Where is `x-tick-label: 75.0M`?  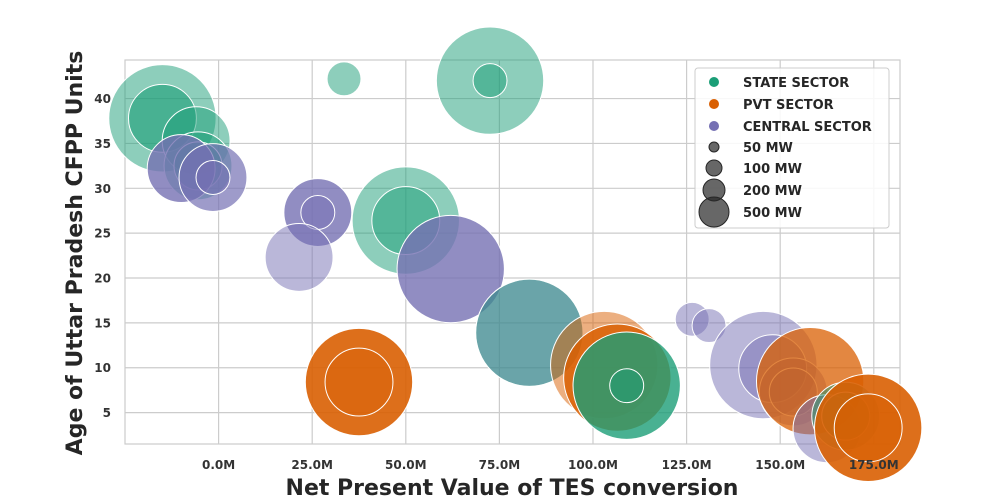
x-tick-label: 75.0M is located at coordinates (500, 465).